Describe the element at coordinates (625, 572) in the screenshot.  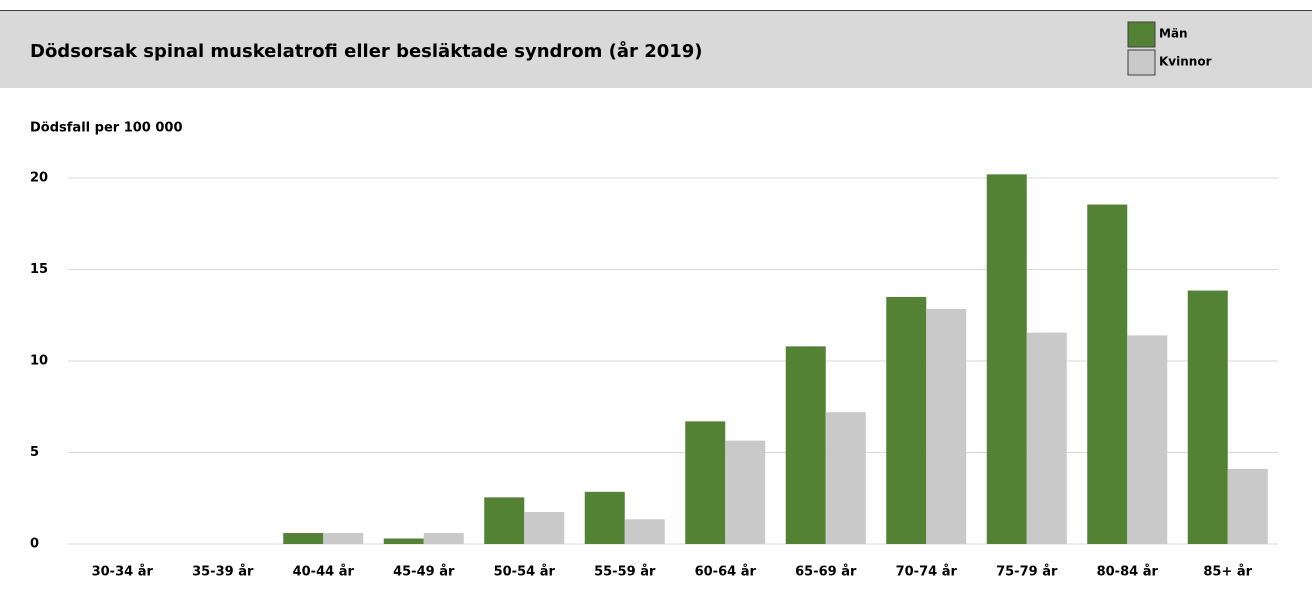
I see `x-tick-label: 55-59 år` at that location.